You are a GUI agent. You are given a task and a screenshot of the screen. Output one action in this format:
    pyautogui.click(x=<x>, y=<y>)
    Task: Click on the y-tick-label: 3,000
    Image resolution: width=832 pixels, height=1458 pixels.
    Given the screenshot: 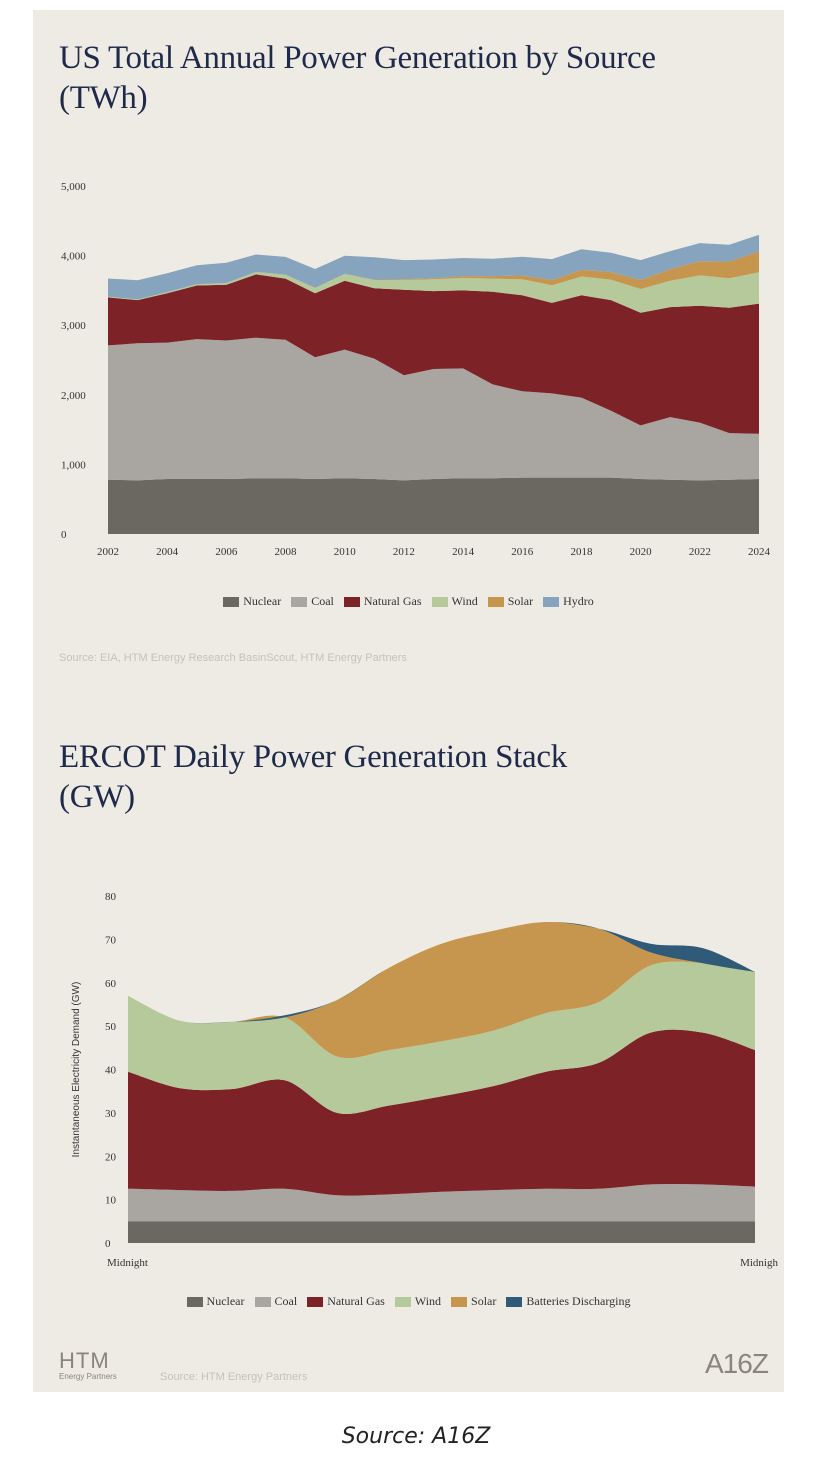 What is the action you would take?
    pyautogui.click(x=73, y=326)
    